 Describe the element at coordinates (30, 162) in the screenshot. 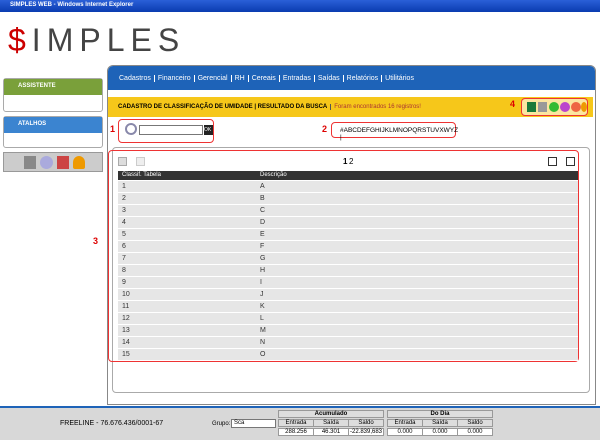

I see `calc-icon` at that location.